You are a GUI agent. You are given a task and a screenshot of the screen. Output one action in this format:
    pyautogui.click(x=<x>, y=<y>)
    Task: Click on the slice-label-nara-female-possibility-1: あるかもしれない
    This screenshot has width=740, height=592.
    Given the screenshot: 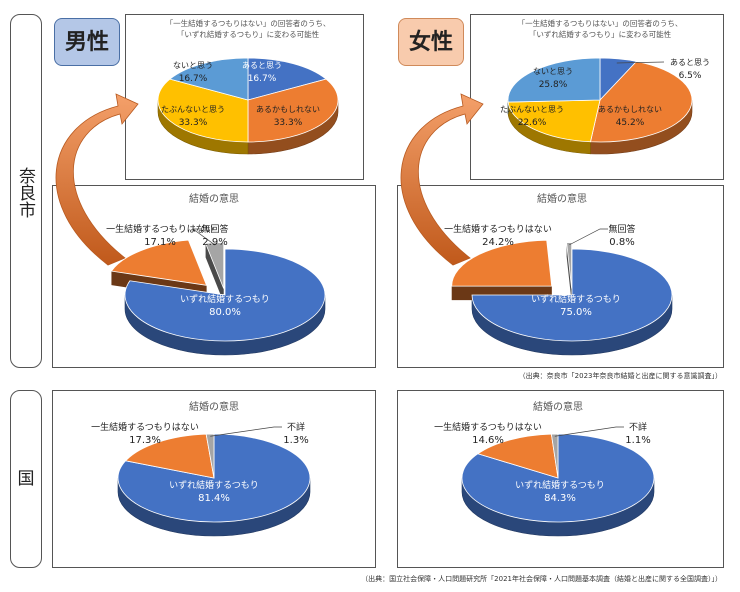 What is the action you would take?
    pyautogui.click(x=630, y=109)
    